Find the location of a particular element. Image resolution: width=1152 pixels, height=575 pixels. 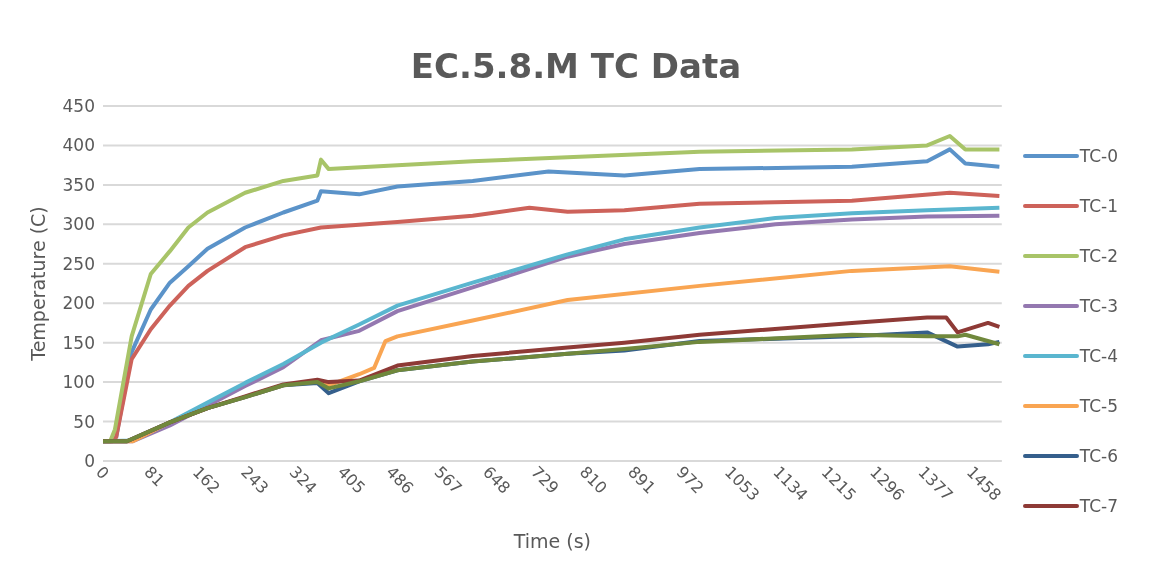

x-tick-label: 810 is located at coordinates (593, 480).